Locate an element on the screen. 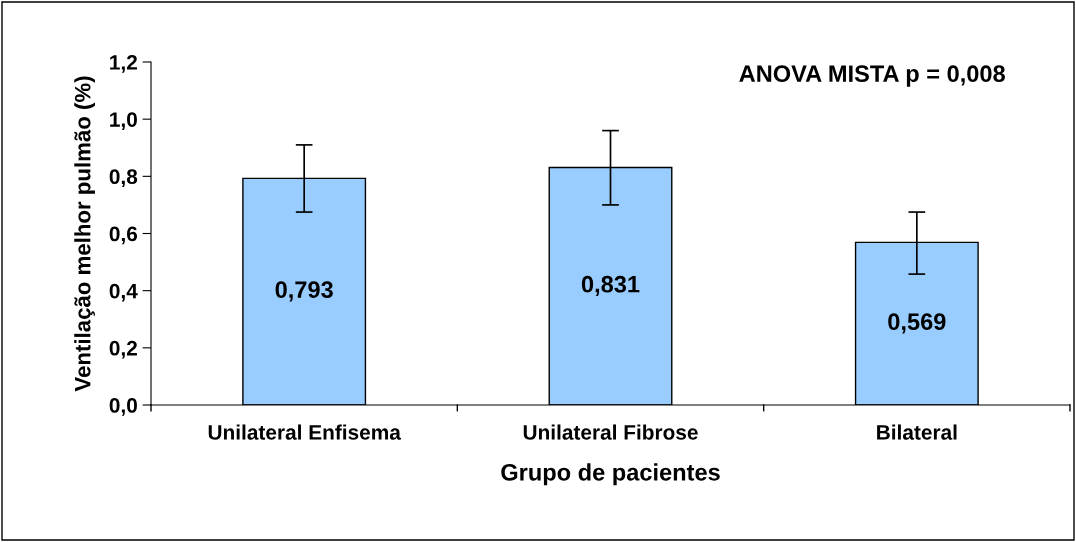 The width and height of the screenshot is (1076, 542). x-axis-title: Grupo de pacientes is located at coordinates (610, 474).